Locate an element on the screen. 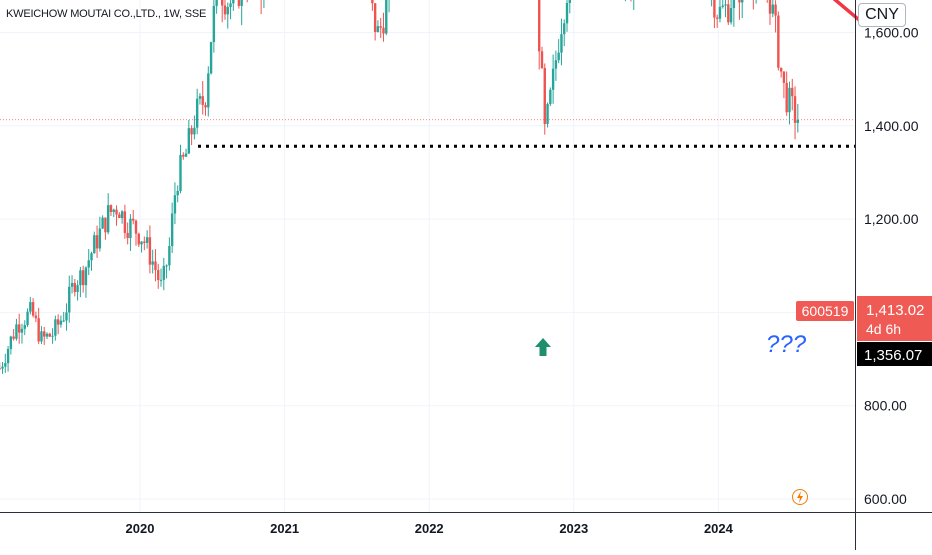 This screenshot has width=932, height=555. lightning-icon is located at coordinates (800, 497).